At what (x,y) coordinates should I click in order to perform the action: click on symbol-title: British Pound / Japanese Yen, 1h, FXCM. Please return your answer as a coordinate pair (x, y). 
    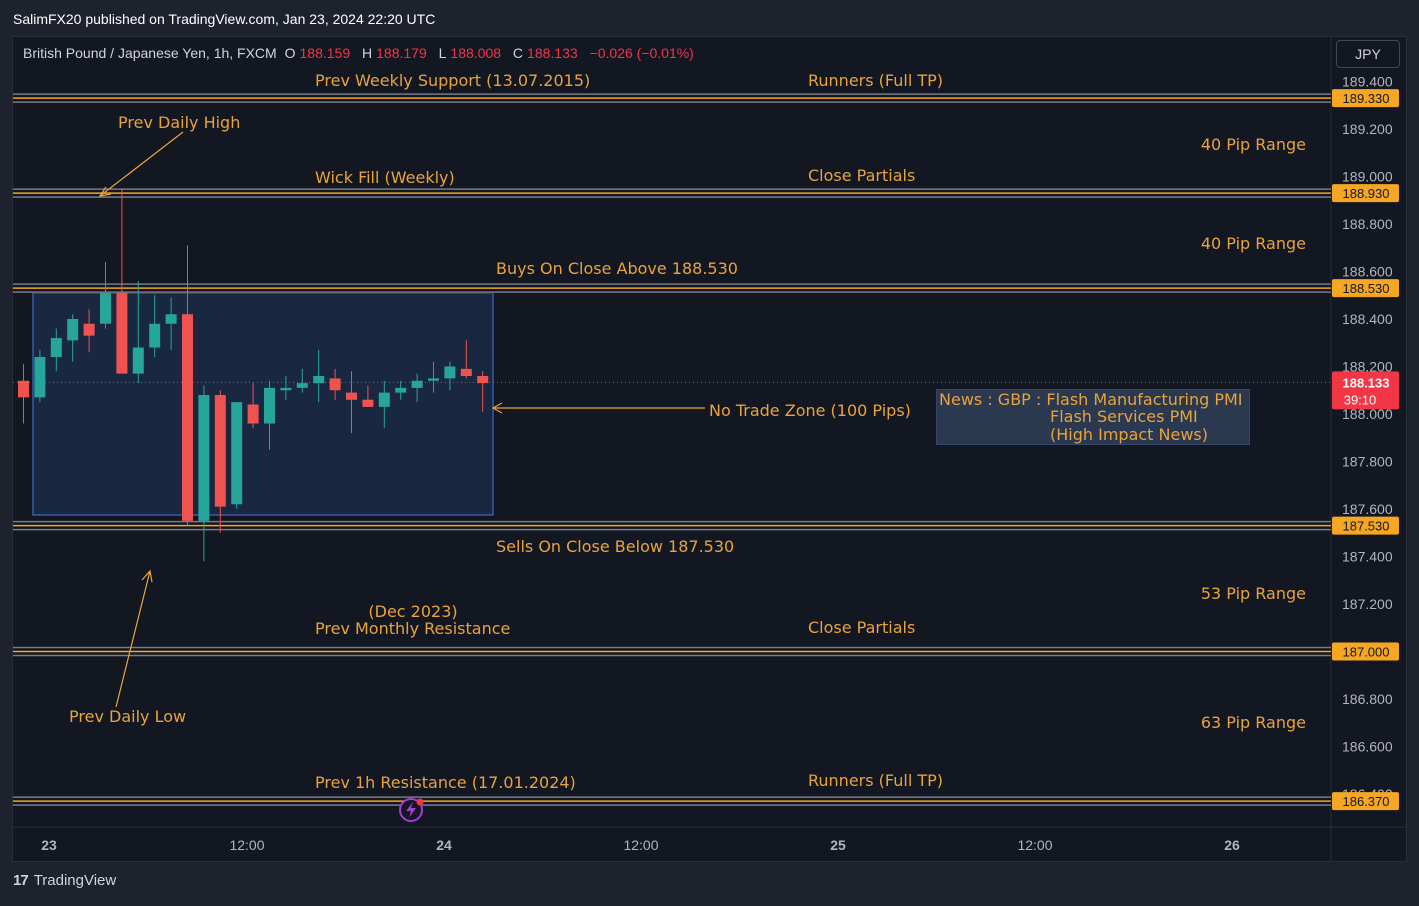
    Looking at the image, I should click on (150, 53).